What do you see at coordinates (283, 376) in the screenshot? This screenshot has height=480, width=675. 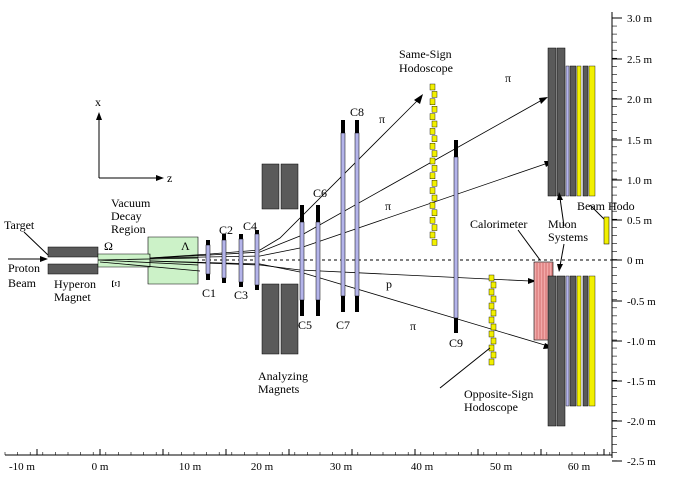 I see `label-analyzing: Analyzing` at bounding box center [283, 376].